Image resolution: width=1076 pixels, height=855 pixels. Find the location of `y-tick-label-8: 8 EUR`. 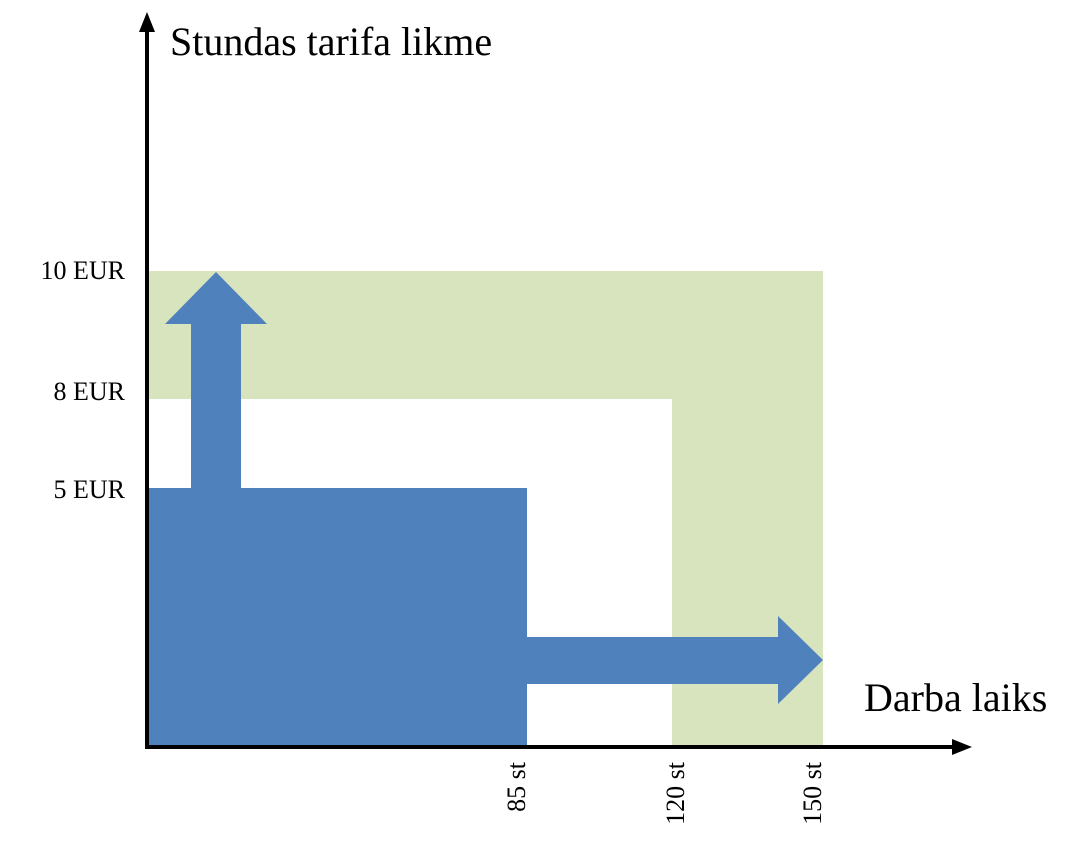

y-tick-label-8: 8 EUR is located at coordinates (90, 391).